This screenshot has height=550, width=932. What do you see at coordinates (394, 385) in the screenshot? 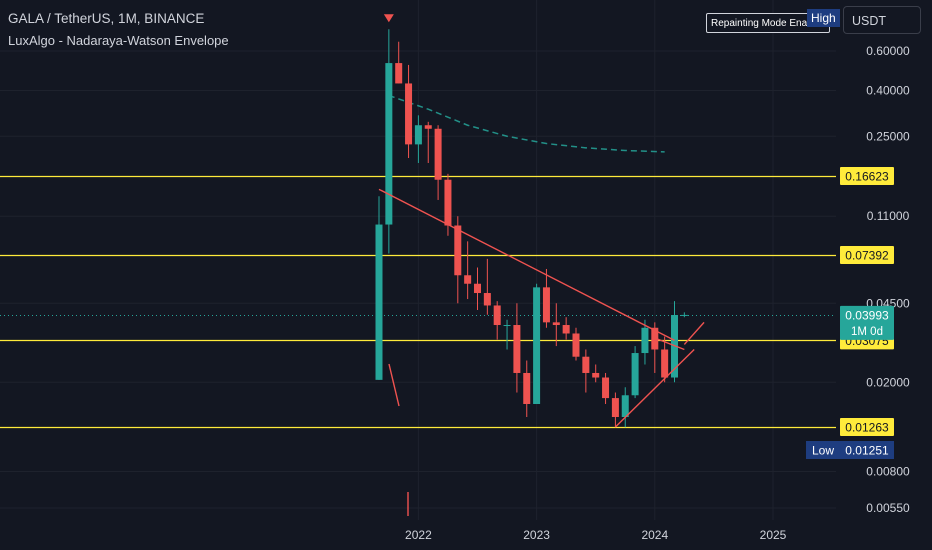
I see `annotation-stroke` at bounding box center [394, 385].